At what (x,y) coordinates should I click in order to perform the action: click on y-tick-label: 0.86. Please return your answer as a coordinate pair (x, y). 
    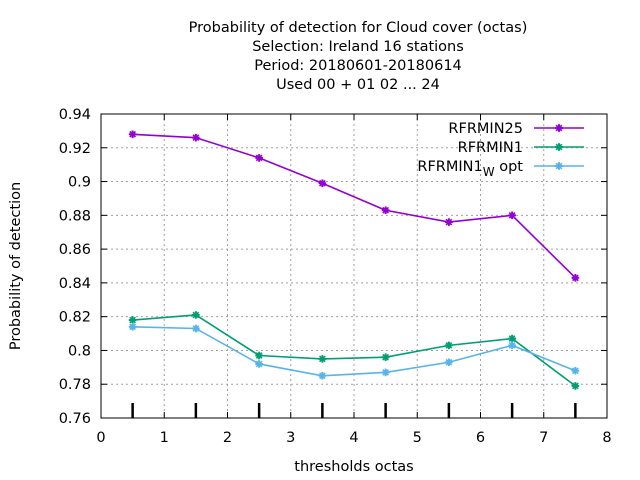
    Looking at the image, I should click on (75, 250).